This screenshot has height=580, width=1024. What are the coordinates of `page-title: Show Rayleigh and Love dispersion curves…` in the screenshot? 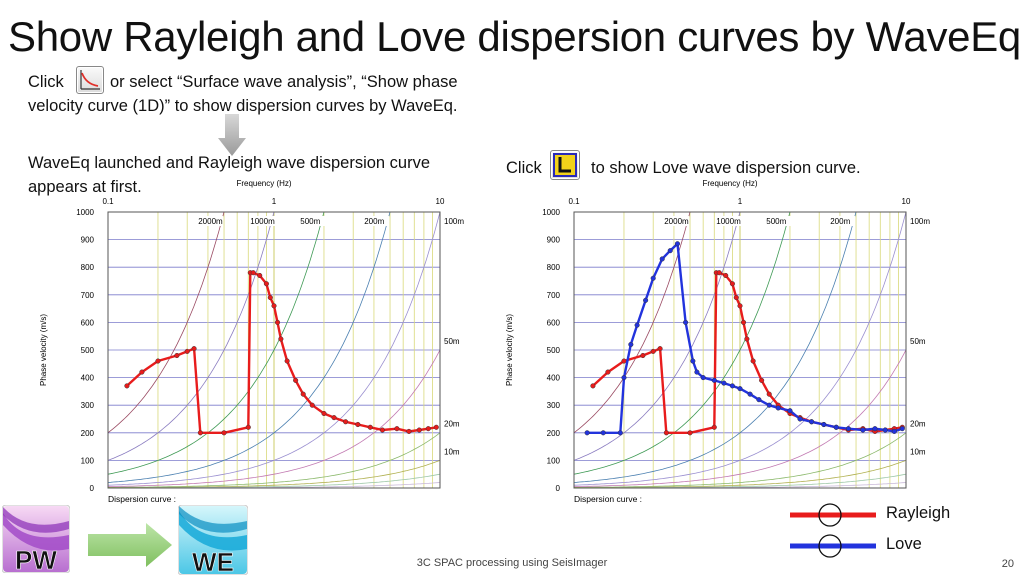 It's located at (514, 36).